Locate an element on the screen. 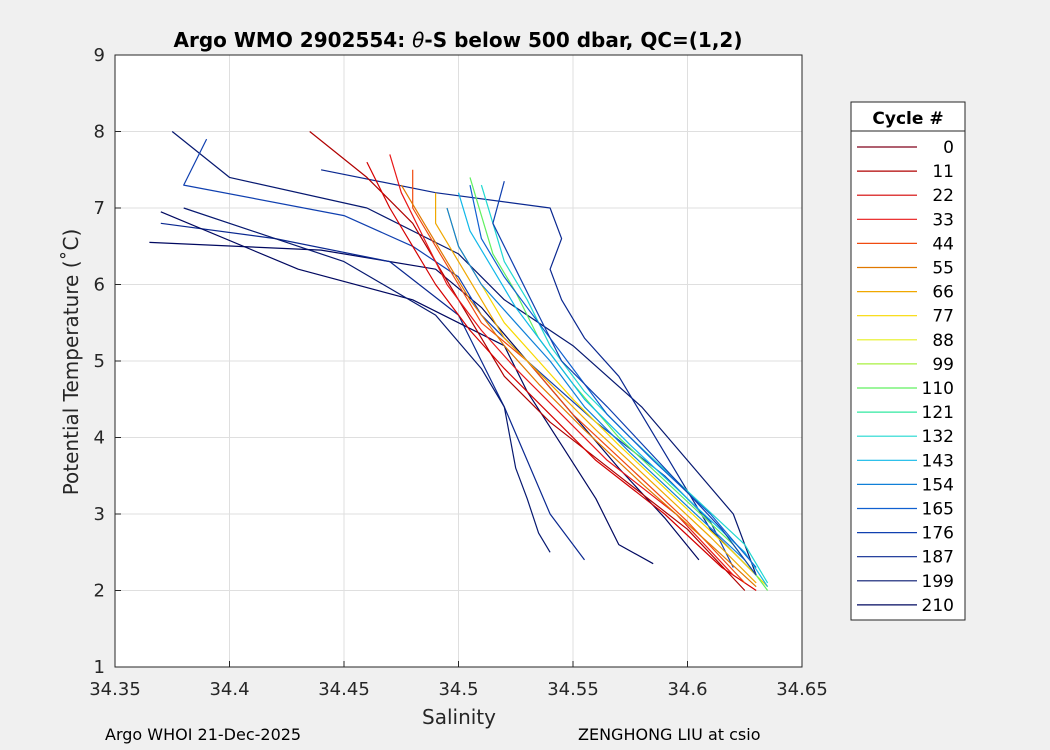  x-tick-label: 34.35 is located at coordinates (115, 689).